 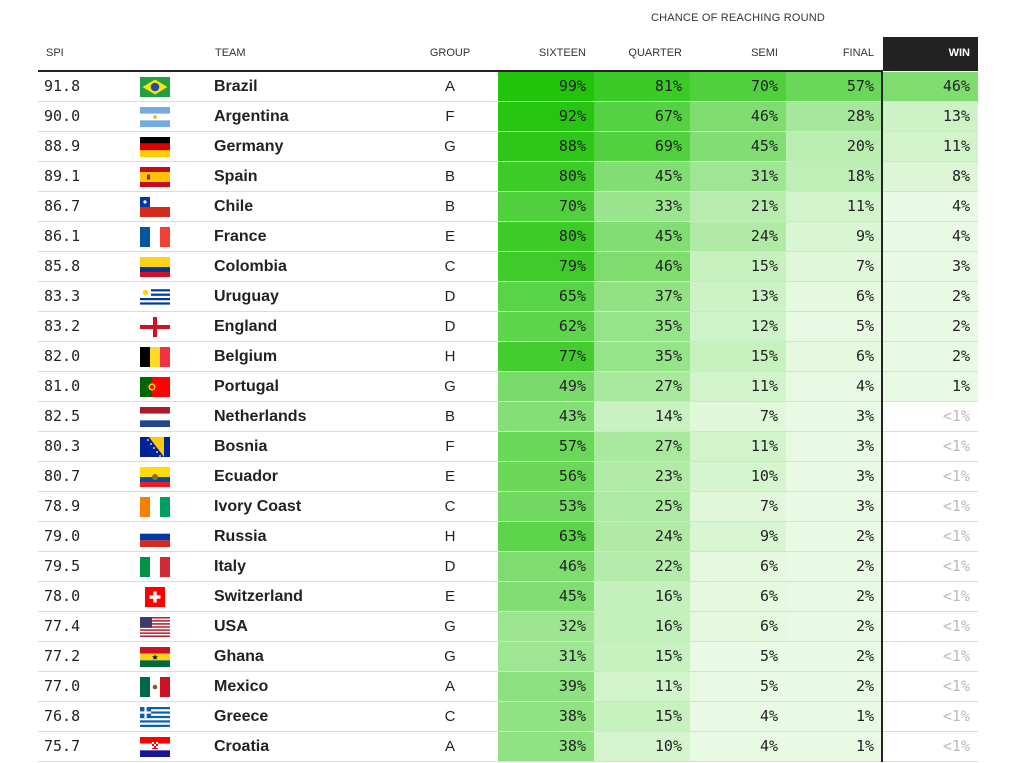 What do you see at coordinates (250, 266) in the screenshot?
I see `team-name: Colombia` at bounding box center [250, 266].